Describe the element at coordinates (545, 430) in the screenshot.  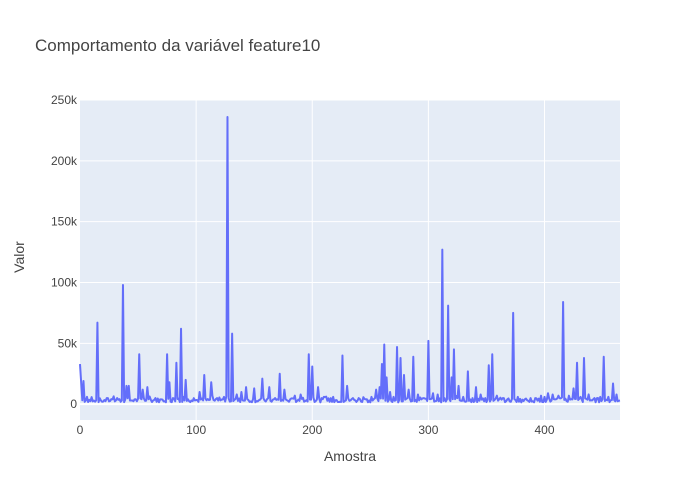
I see `x-tick-label: 400` at that location.